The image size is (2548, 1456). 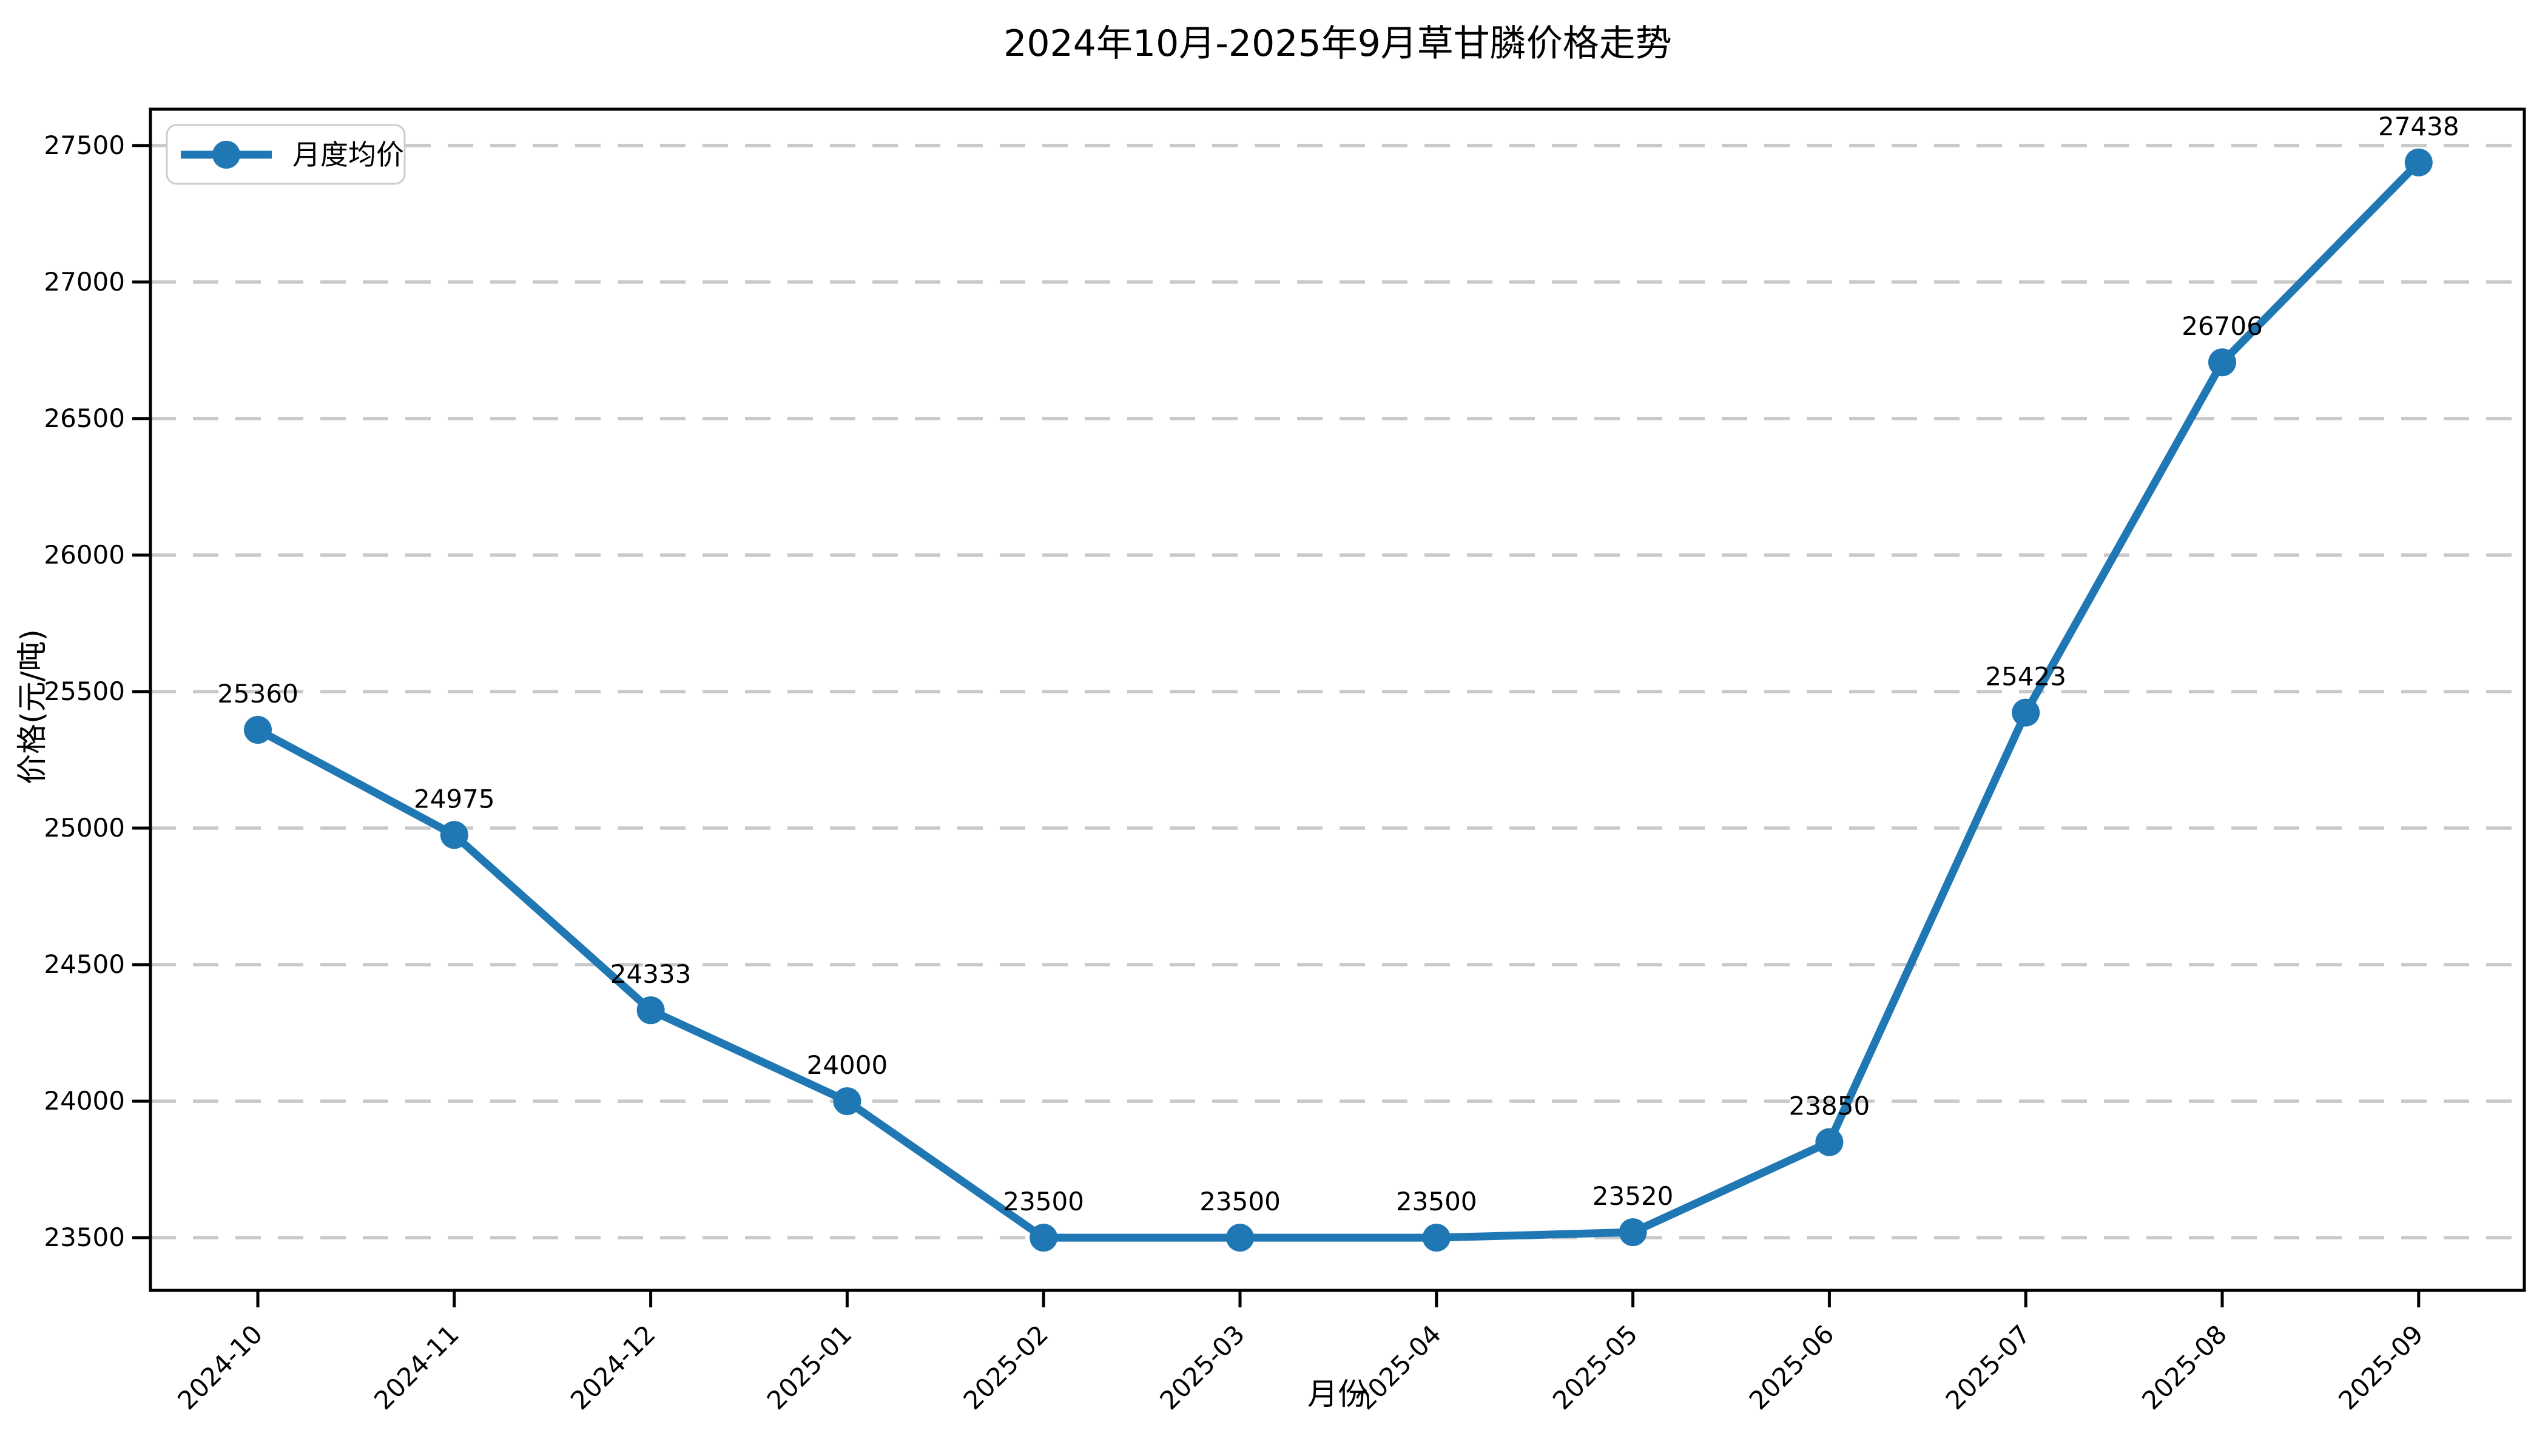 What do you see at coordinates (847, 1065) in the screenshot?
I see `data-point-label: 24000` at bounding box center [847, 1065].